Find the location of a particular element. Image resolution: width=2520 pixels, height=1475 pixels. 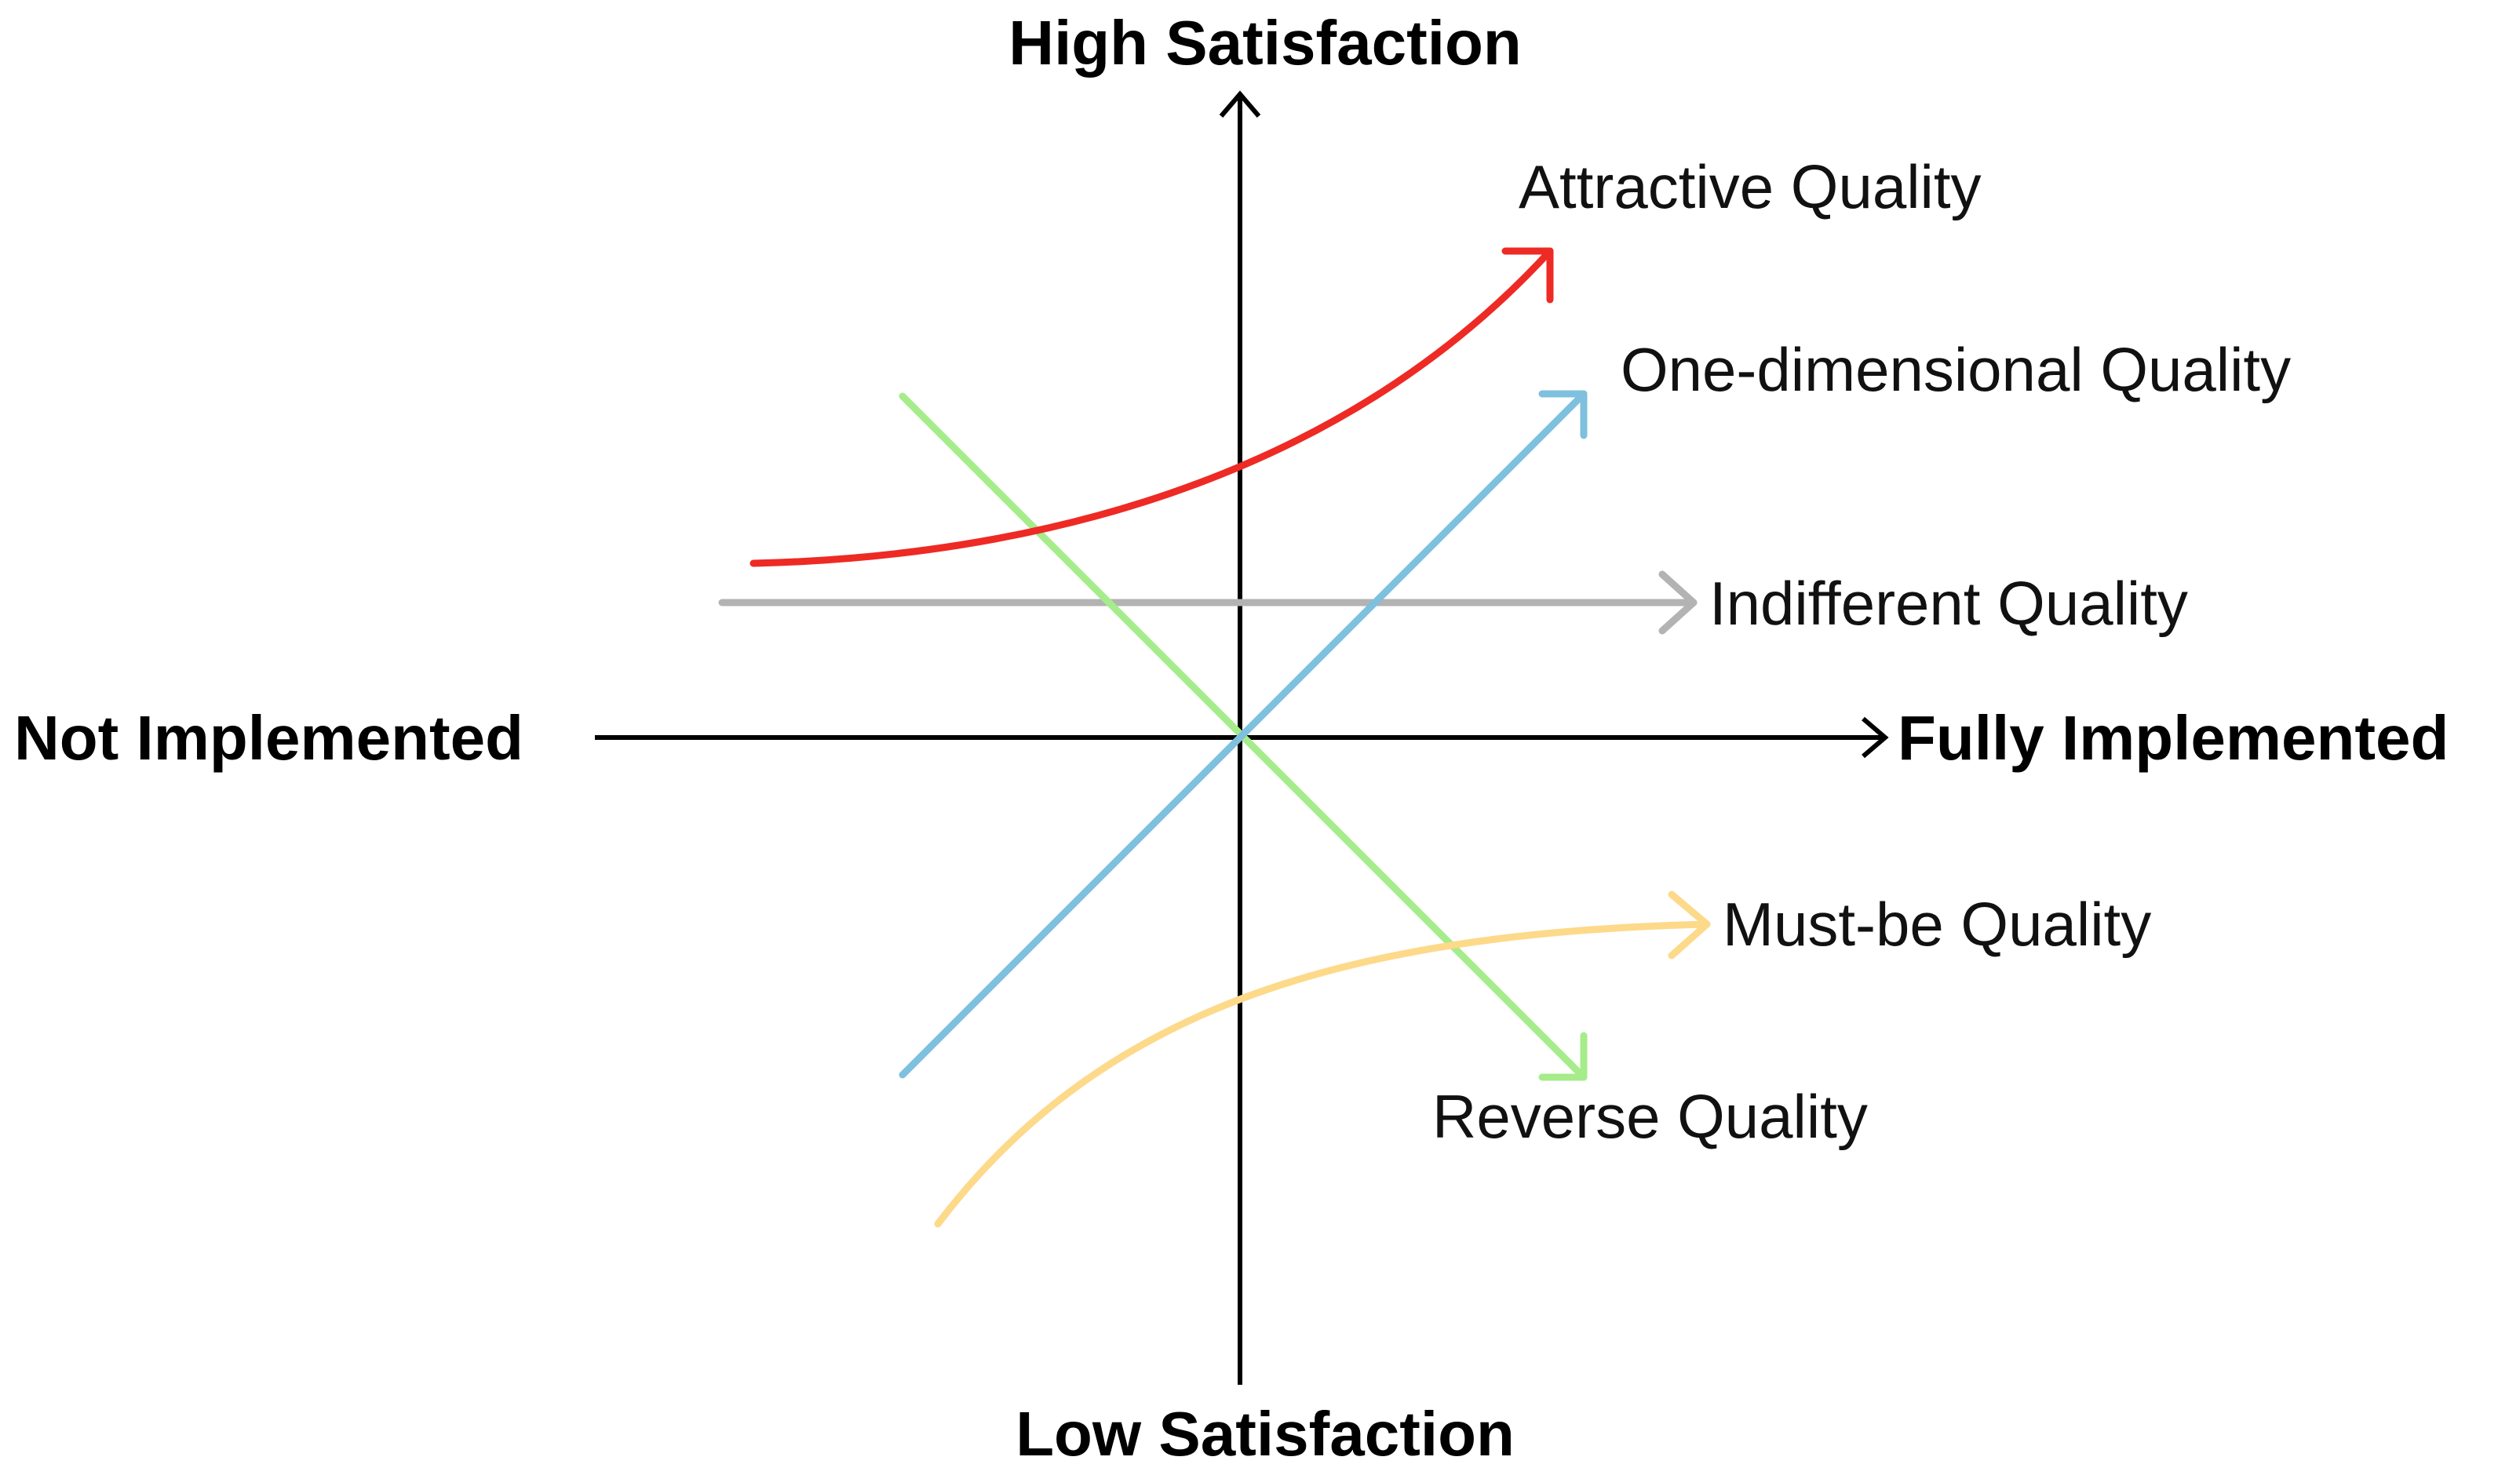

attractive-quality-line is located at coordinates (1151, 407).